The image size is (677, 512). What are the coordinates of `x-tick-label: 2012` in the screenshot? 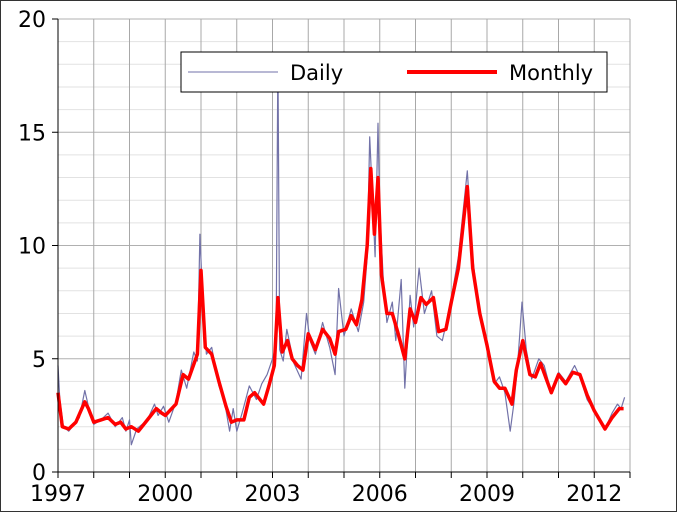 It's located at (594, 494).